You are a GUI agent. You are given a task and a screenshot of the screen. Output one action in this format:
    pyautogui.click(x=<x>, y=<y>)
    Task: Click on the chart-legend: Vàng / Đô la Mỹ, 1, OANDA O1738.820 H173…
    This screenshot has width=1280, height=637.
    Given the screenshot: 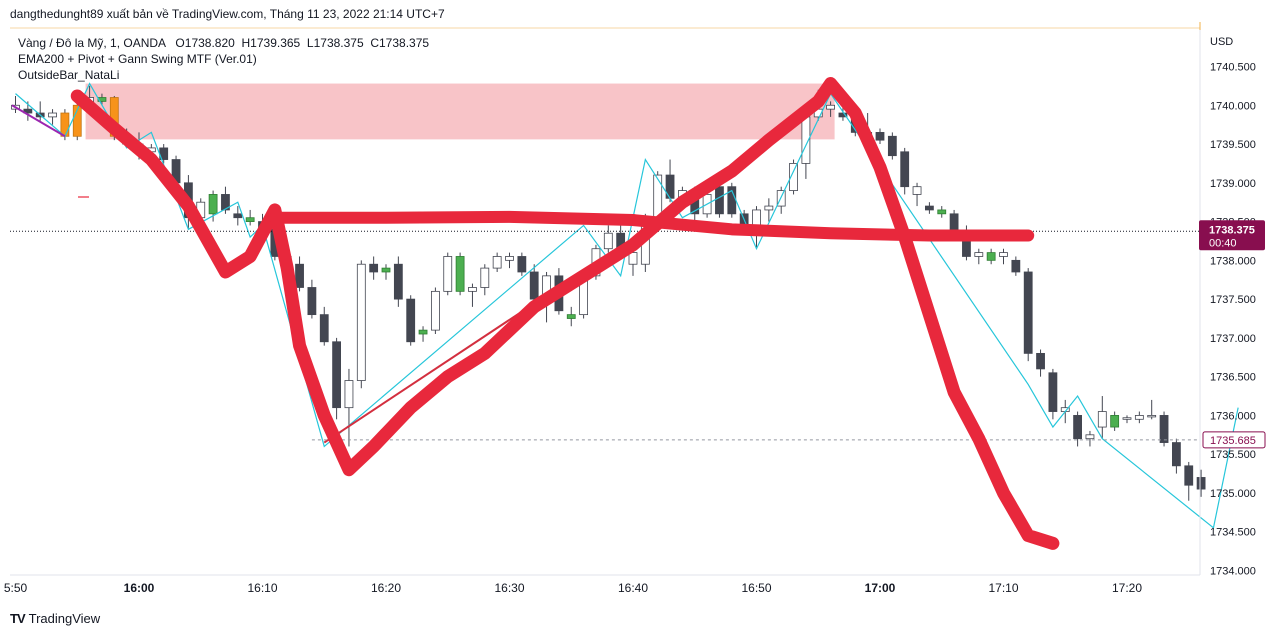 What is the action you would take?
    pyautogui.click(x=223, y=59)
    